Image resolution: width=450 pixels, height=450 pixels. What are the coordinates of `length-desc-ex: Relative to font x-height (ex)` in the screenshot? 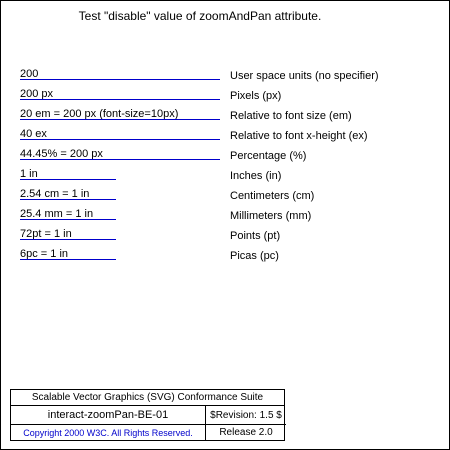 It's located at (299, 136).